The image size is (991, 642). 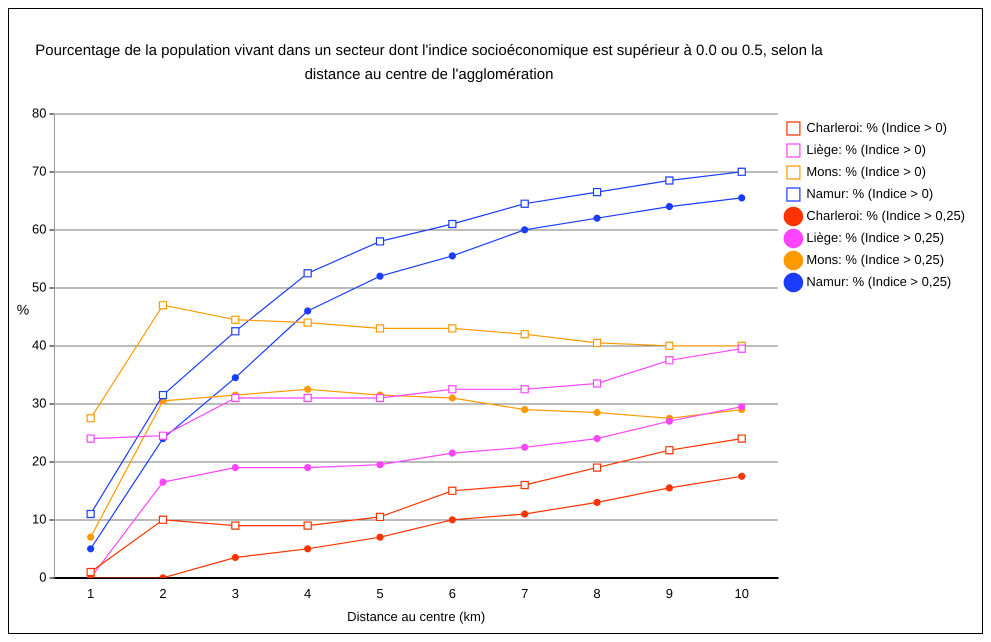 What do you see at coordinates (597, 594) in the screenshot?
I see `x-tick-label: 8` at bounding box center [597, 594].